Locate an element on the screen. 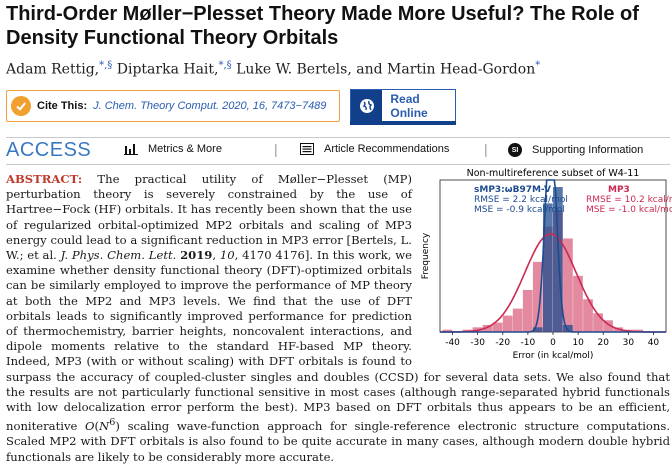 This screenshot has height=465, width=672. x-tick-label: 10 is located at coordinates (578, 343).